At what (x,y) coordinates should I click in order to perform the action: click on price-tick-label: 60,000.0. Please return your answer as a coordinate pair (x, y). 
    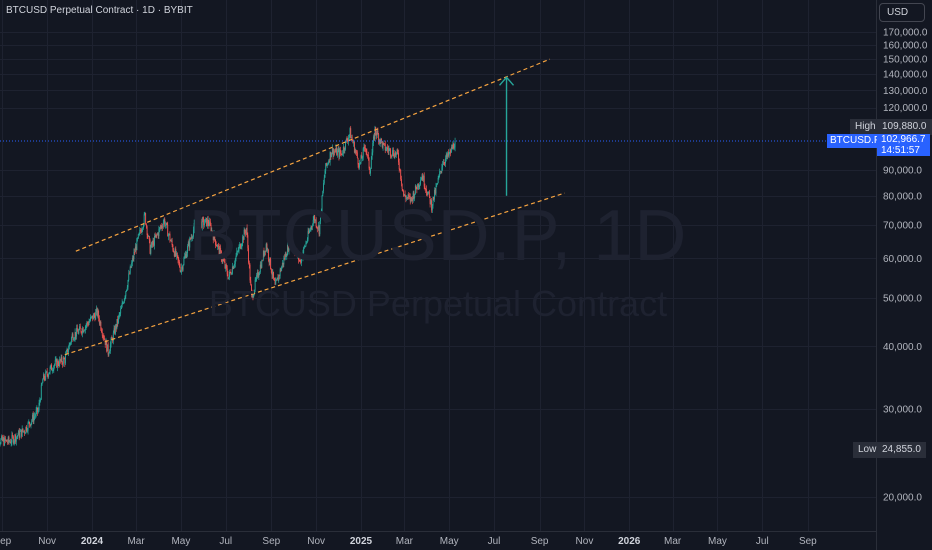
    Looking at the image, I should click on (902, 259).